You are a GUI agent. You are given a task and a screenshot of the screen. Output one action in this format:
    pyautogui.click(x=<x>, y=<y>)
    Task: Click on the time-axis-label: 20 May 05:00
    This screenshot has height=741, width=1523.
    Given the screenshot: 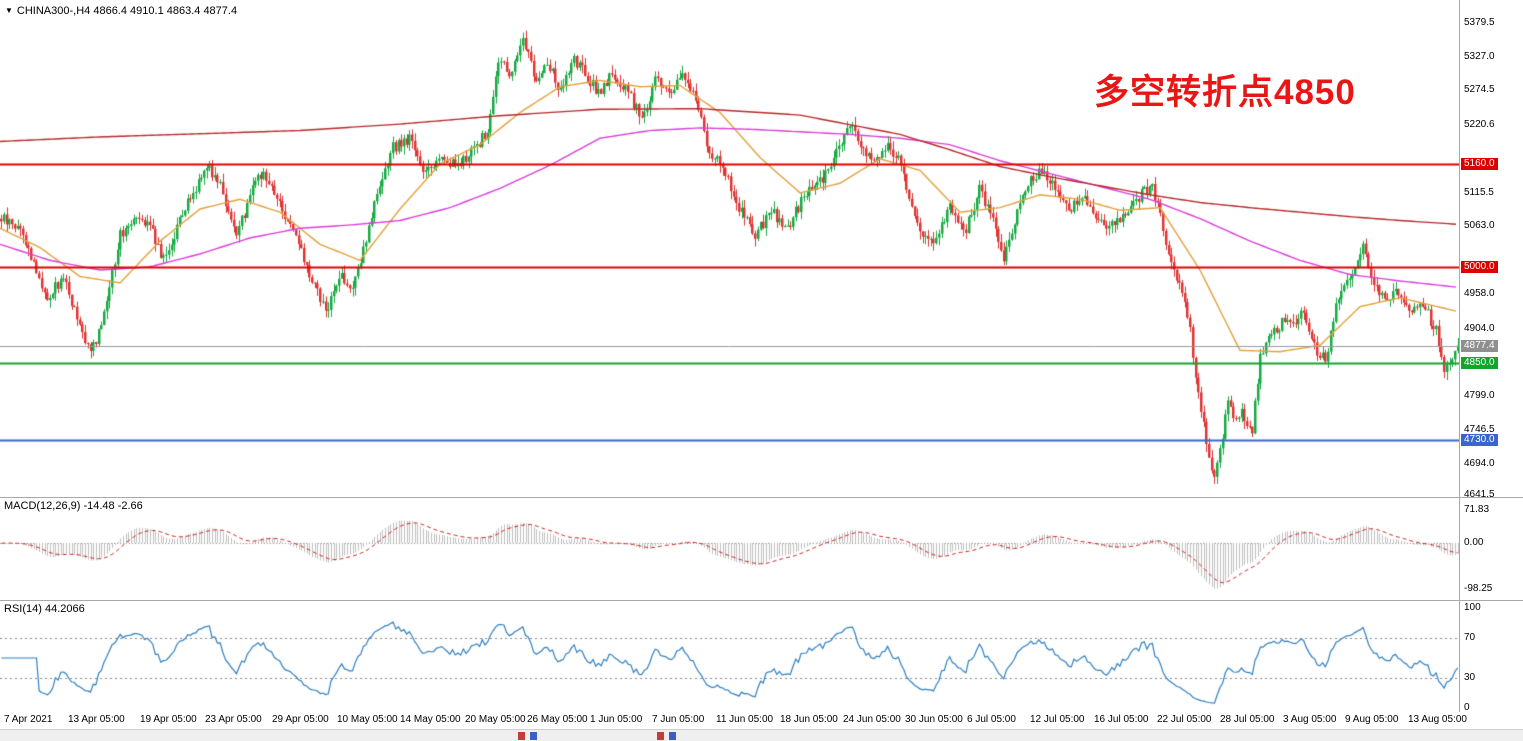 What is the action you would take?
    pyautogui.click(x=495, y=719)
    